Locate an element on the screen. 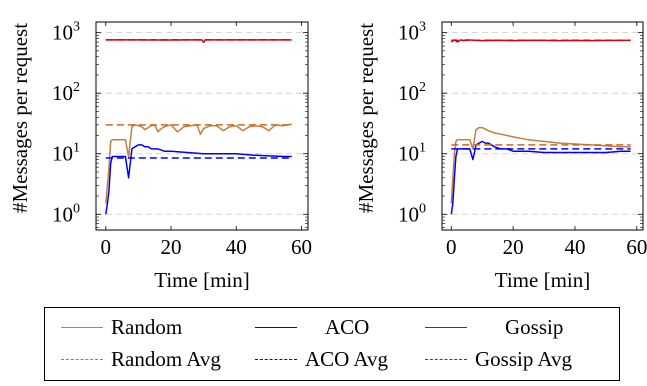 This screenshot has width=647, height=386. legend-entry-aco-avg: ACO Avg is located at coordinates (321, 359).